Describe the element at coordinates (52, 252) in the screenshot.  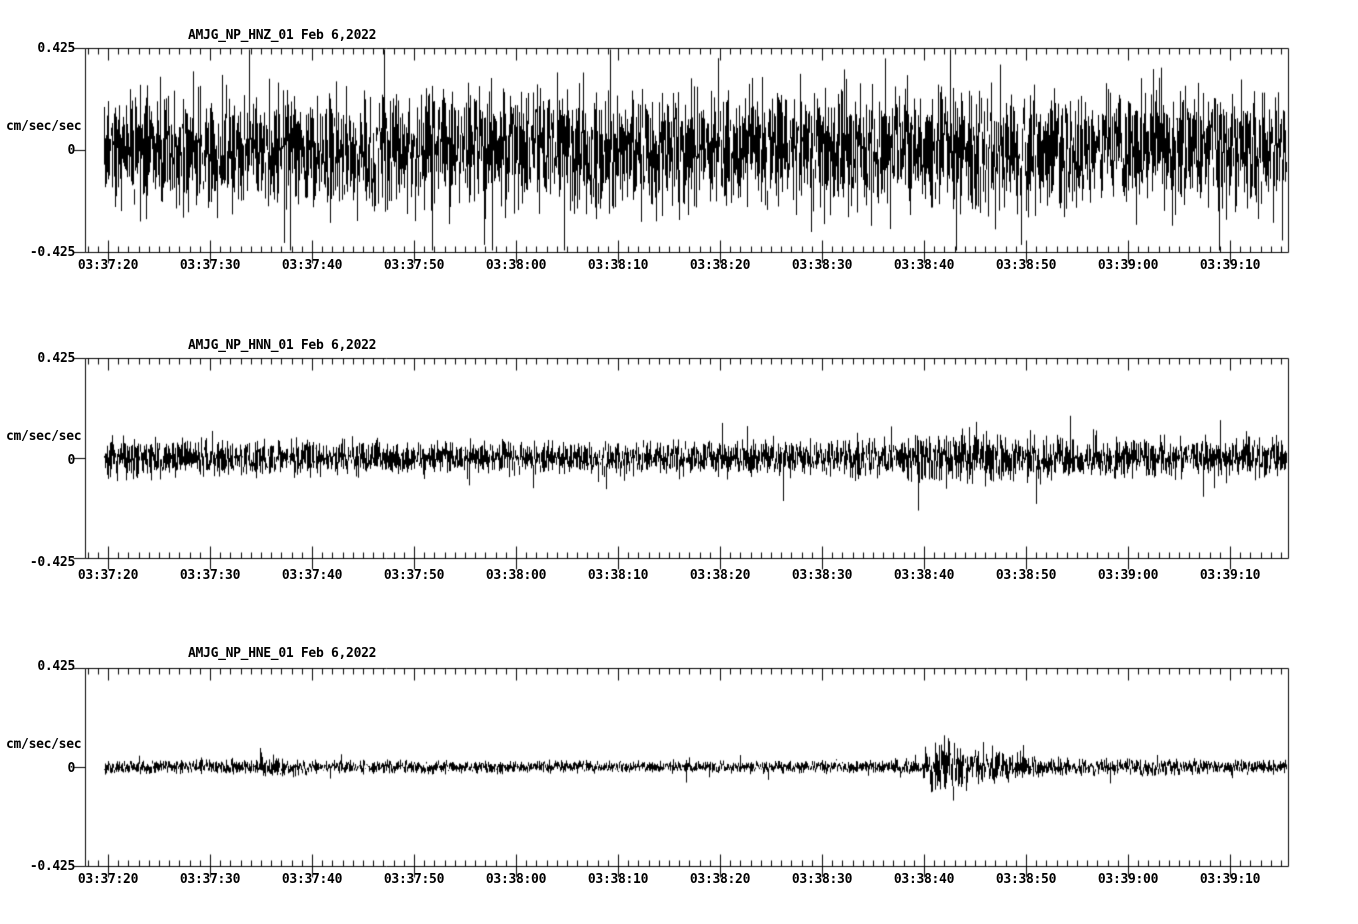
I see `y-tick-bottom-hnz: -0.425` at that location.